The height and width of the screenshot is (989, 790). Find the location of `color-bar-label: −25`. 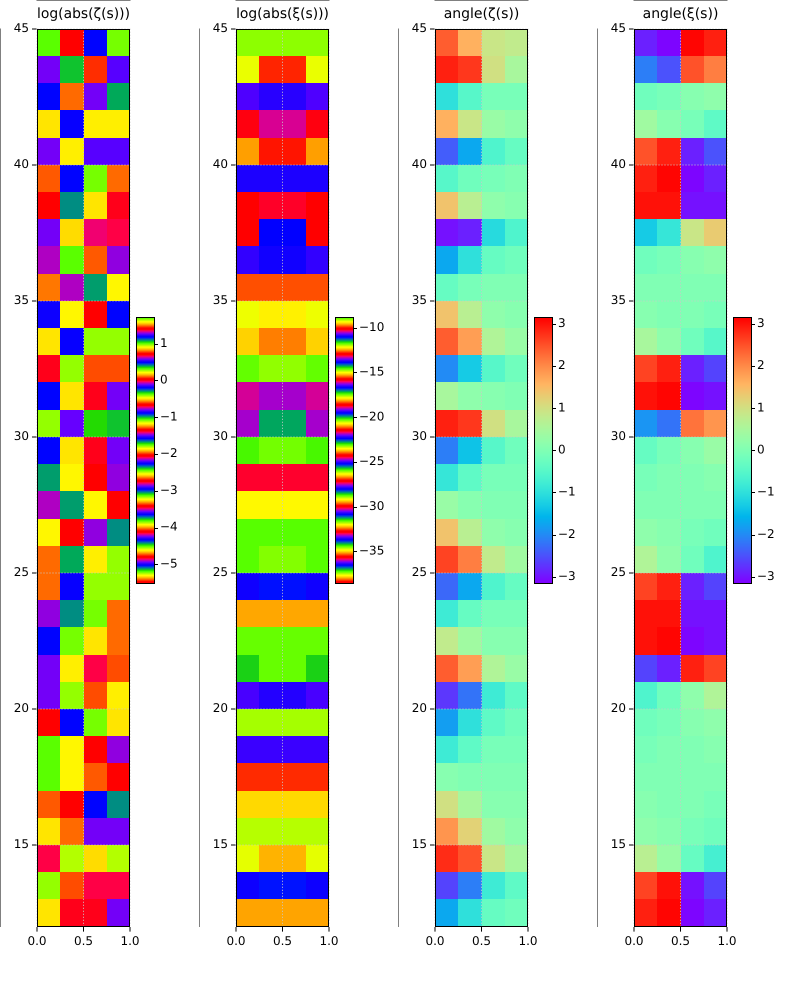

color-bar-label: −25 is located at coordinates (371, 461).